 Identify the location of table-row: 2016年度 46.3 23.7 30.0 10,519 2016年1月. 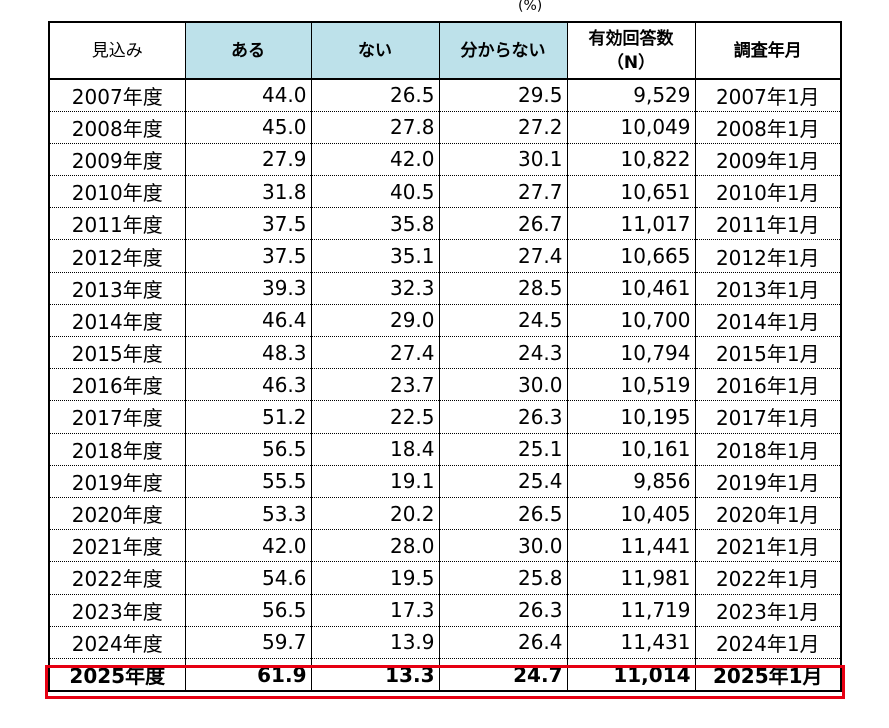
(445, 385).